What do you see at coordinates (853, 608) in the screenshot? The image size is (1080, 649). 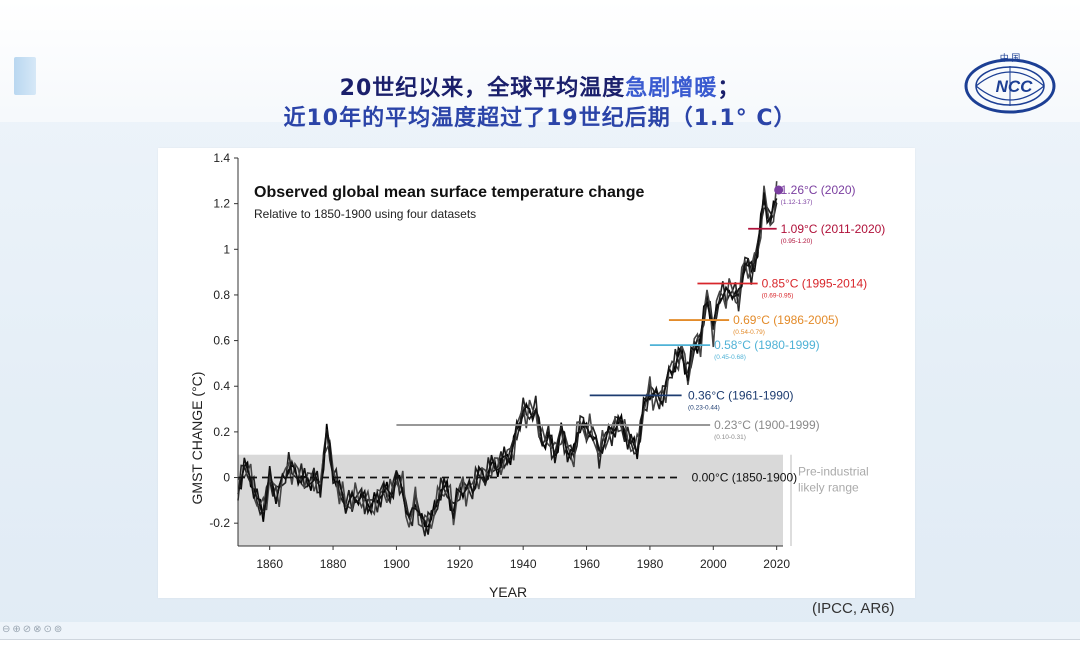 I see `source-citation: (IPCC, AR6)` at bounding box center [853, 608].